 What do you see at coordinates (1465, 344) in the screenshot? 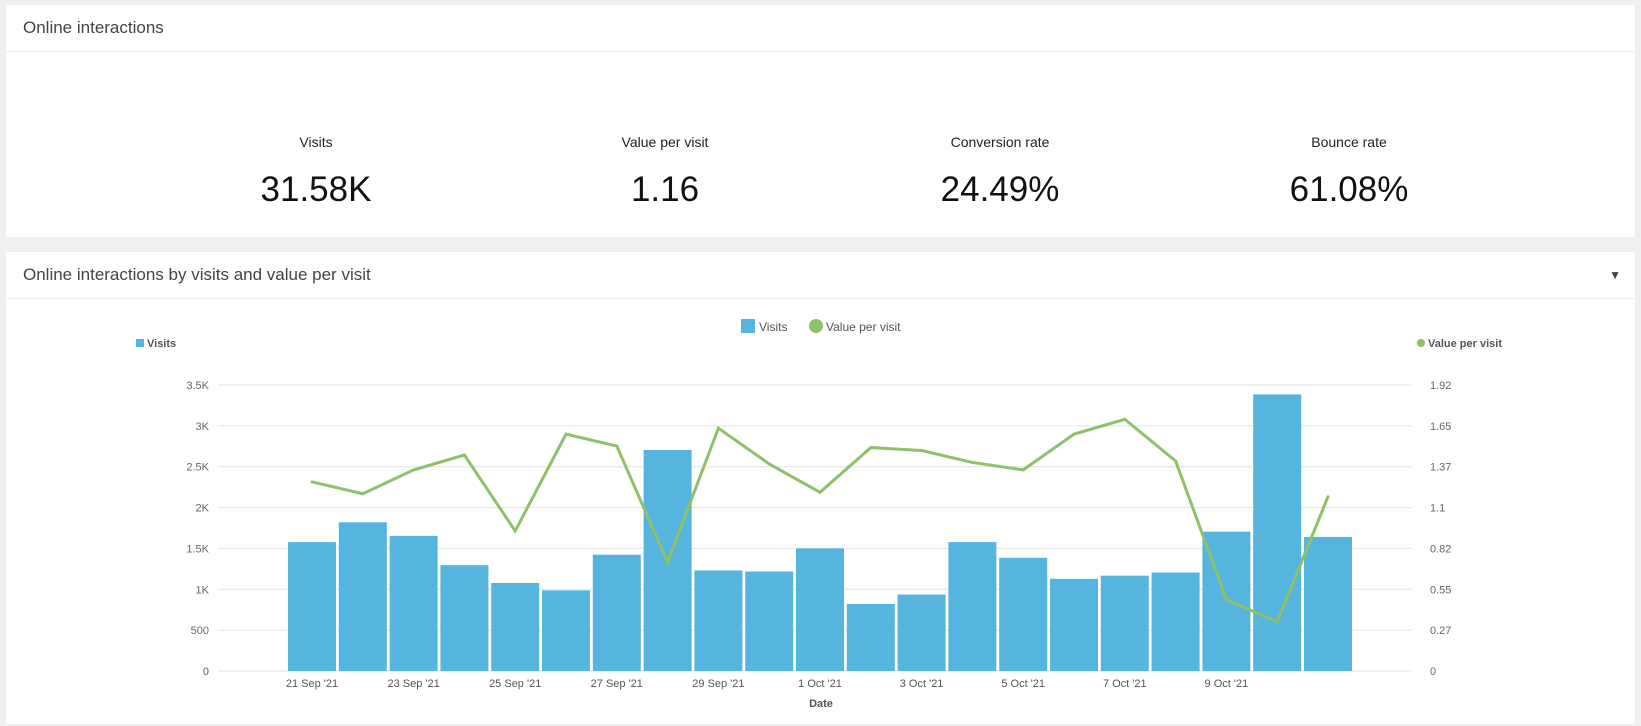
I see `right-axis-title: Value per visit` at bounding box center [1465, 344].